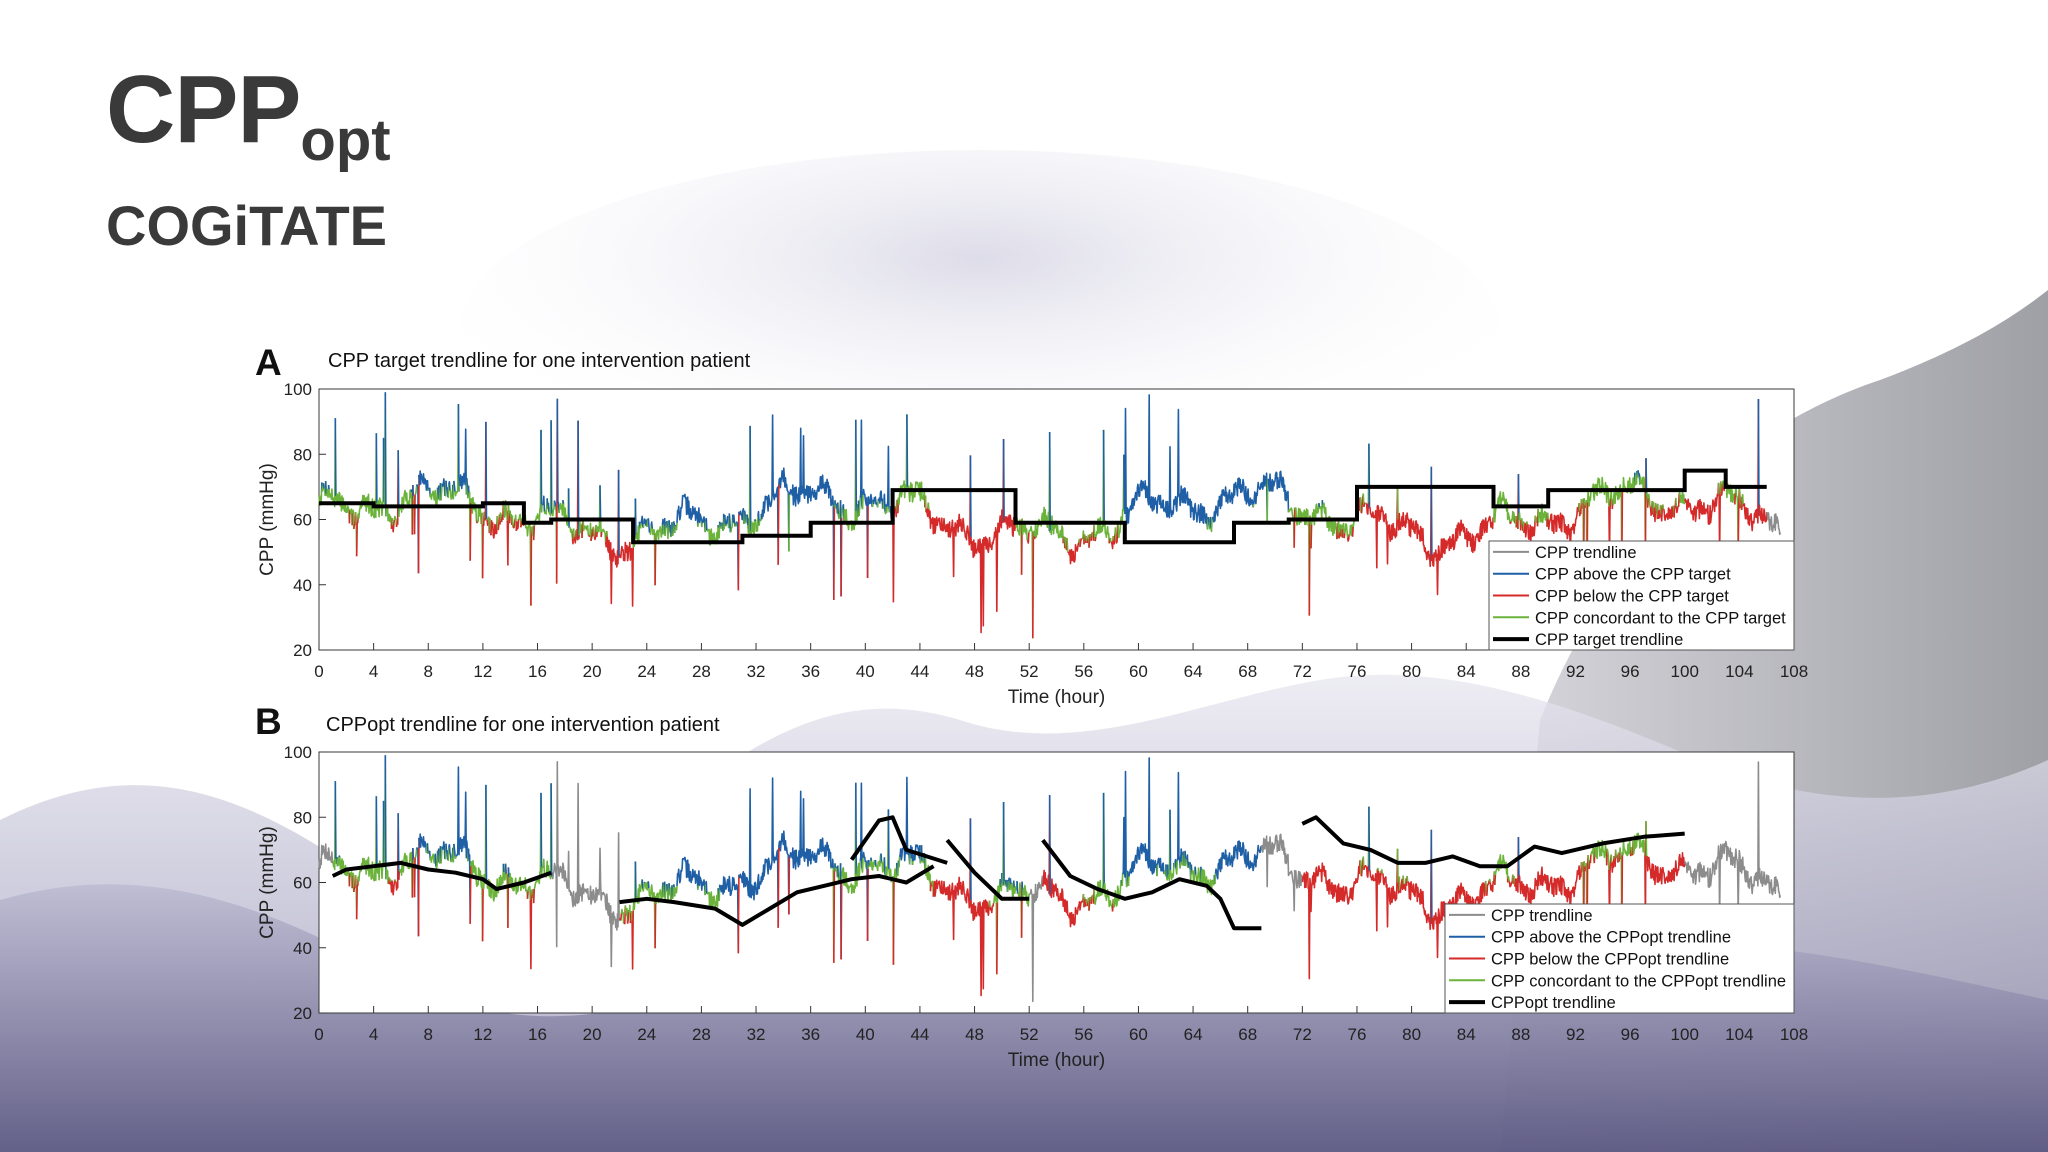 The image size is (2048, 1152). I want to click on slide-title-subscript: opt, so click(345, 140).